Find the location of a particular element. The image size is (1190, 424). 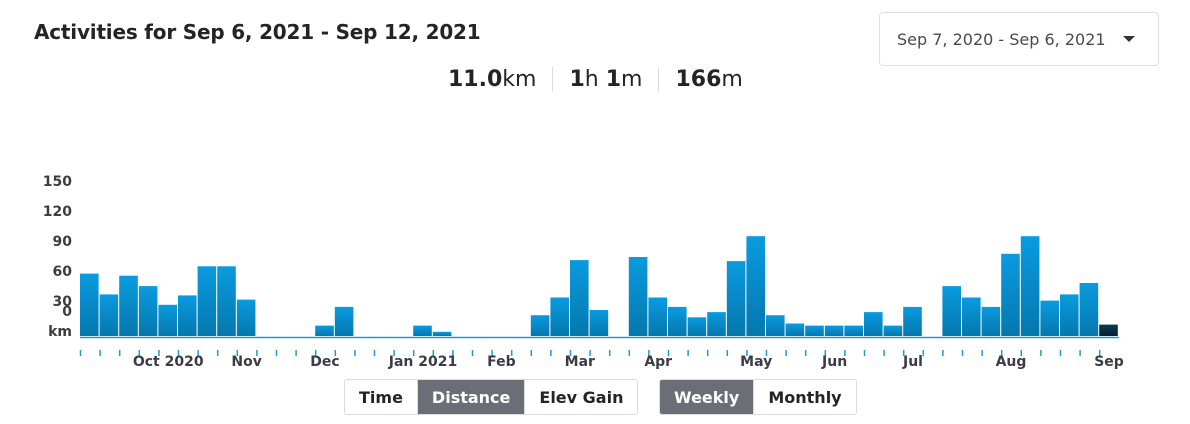

metric-time-button: Time is located at coordinates (381, 397).